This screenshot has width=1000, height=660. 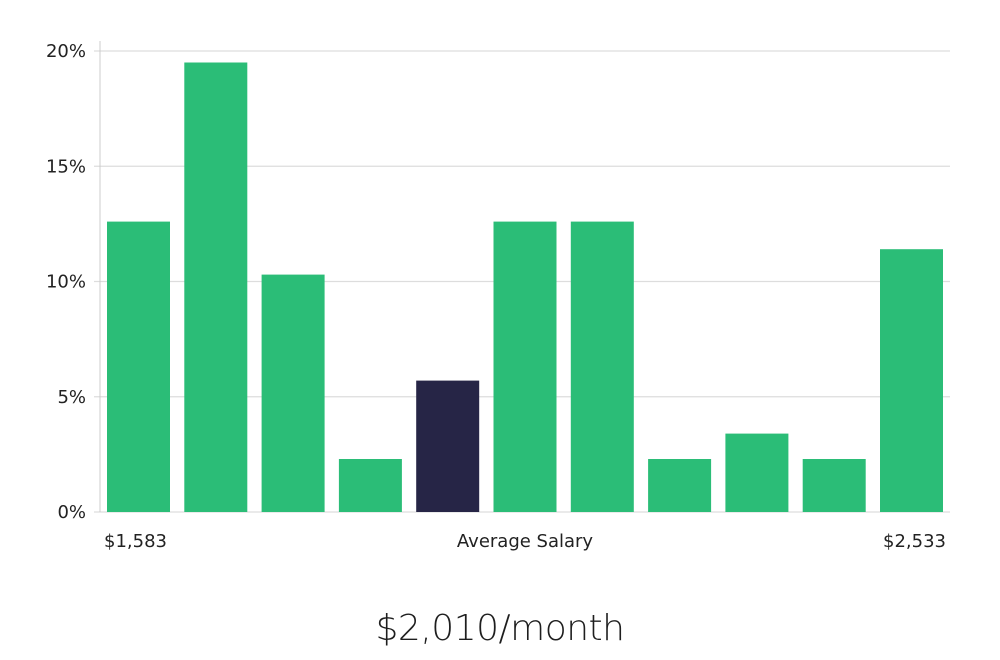 What do you see at coordinates (66, 166) in the screenshot?
I see `y-tick-label: 15%` at bounding box center [66, 166].